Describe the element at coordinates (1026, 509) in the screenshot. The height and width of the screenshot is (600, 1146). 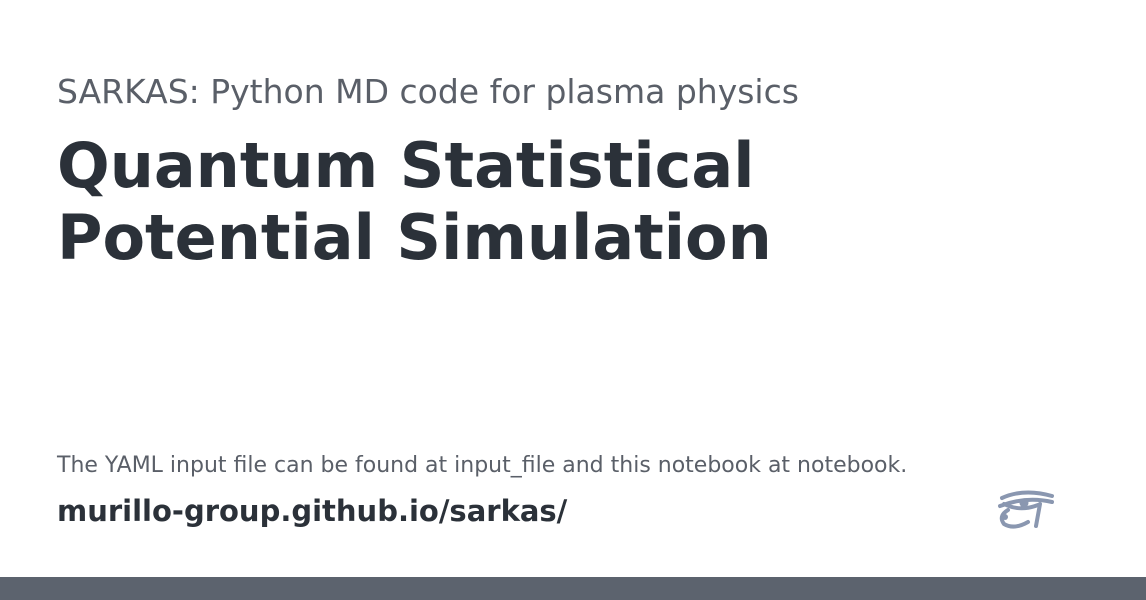
I see `eye-of-horus-icon` at that location.